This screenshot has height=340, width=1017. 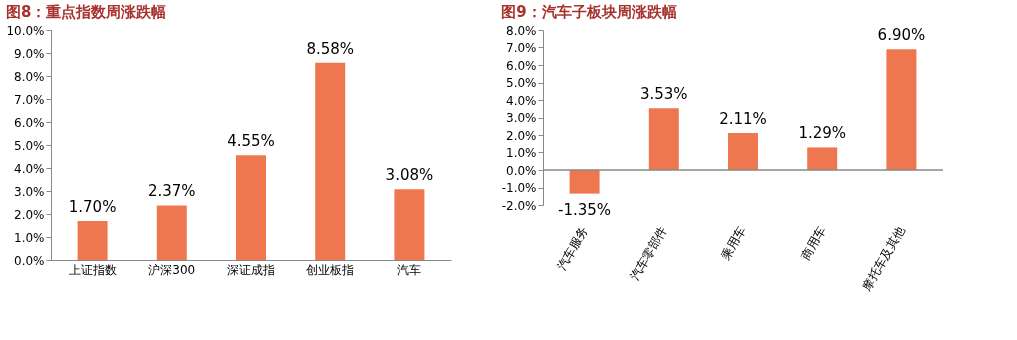 I want to click on x-tick-label: 汽车服务, so click(x=572, y=248).